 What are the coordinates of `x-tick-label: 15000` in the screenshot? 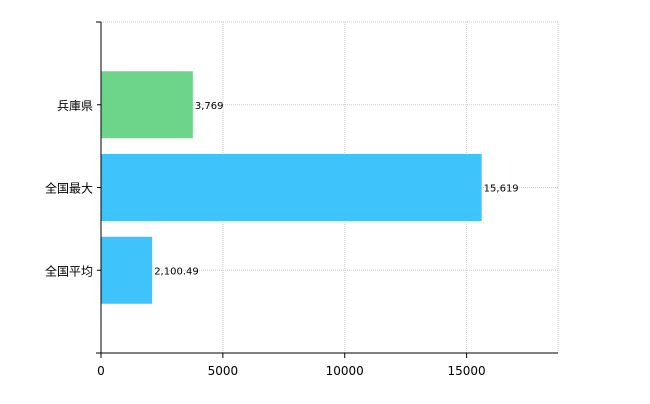 It's located at (467, 371).